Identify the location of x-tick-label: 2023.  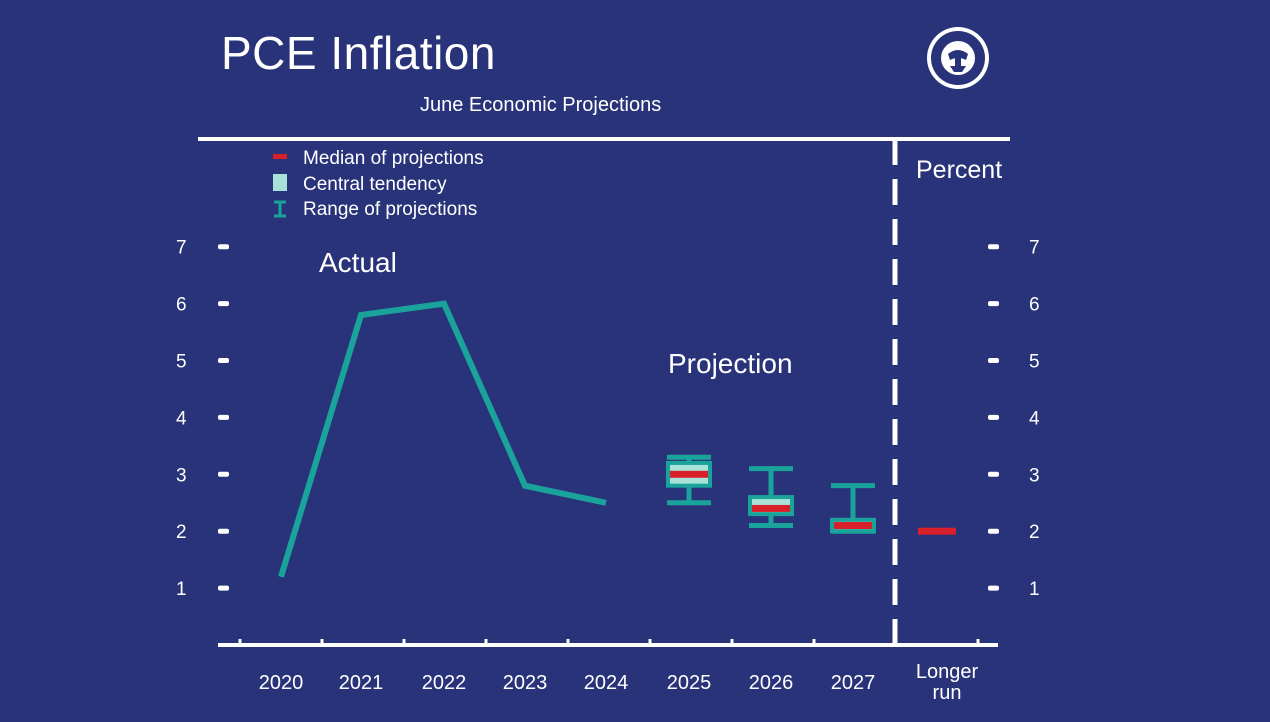
(525, 683).